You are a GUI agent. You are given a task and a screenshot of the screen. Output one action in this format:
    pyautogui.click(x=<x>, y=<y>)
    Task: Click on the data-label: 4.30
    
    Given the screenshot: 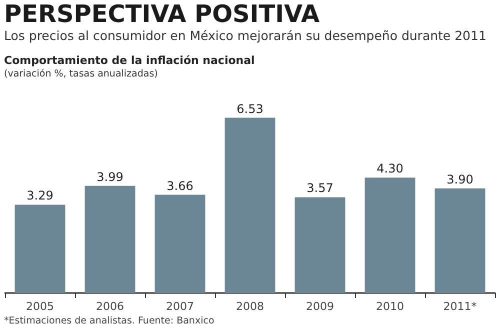 What is the action you would take?
    pyautogui.click(x=390, y=169)
    